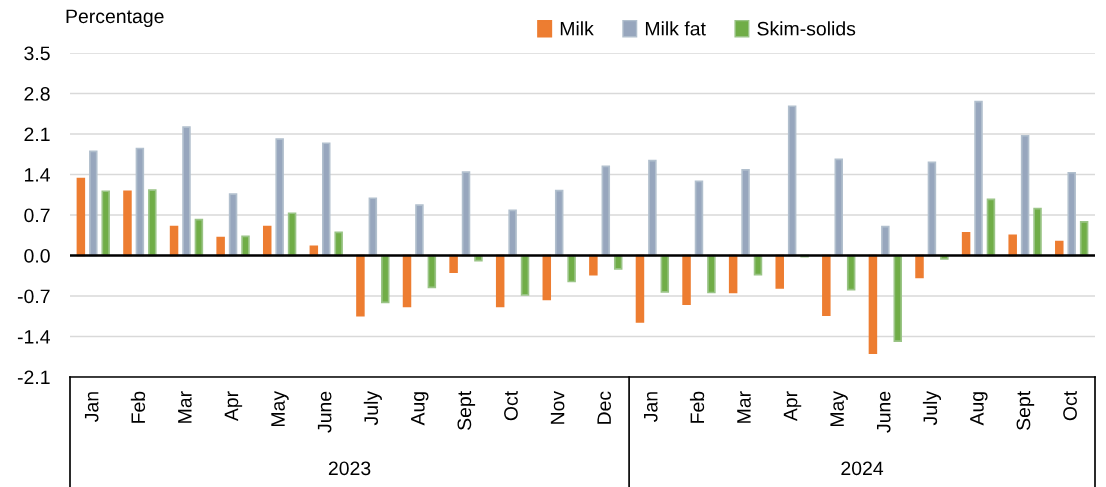 The width and height of the screenshot is (1106, 487). I want to click on x-tick-label: Nov, so click(557, 407).